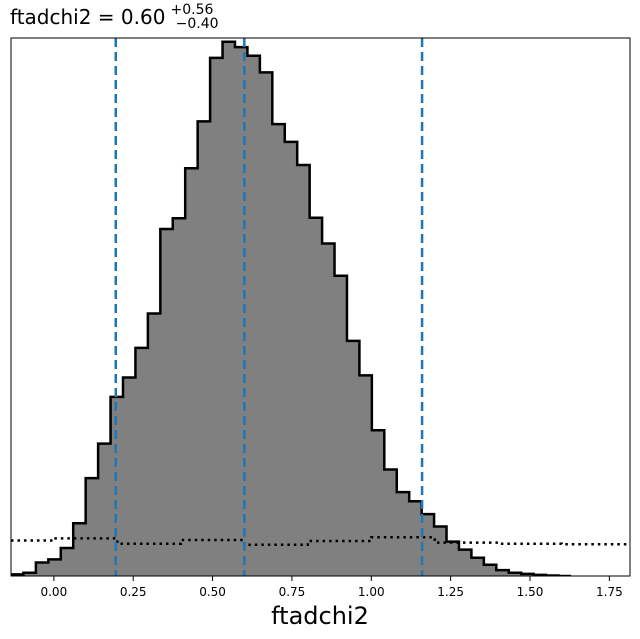 Image resolution: width=640 pixels, height=639 pixels. Describe the element at coordinates (530, 592) in the screenshot. I see `x-tick-label: 1.50` at that location.